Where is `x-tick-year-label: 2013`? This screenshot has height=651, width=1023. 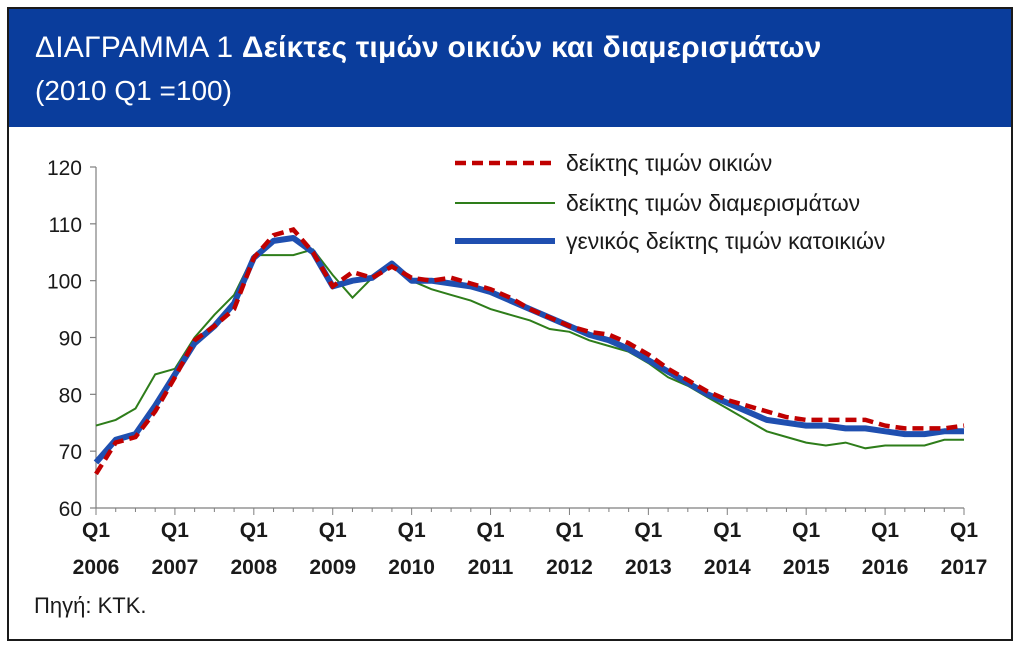
x-tick-year-label: 2013 is located at coordinates (648, 567).